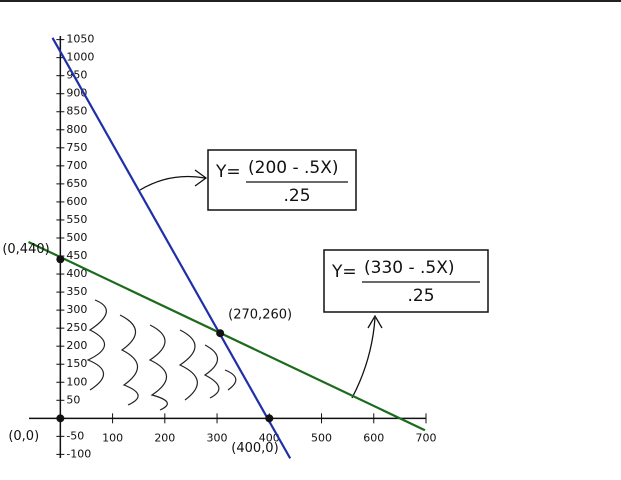  Describe the element at coordinates (260, 315) in the screenshot. I see `vertex-label: (270,260)` at that location.